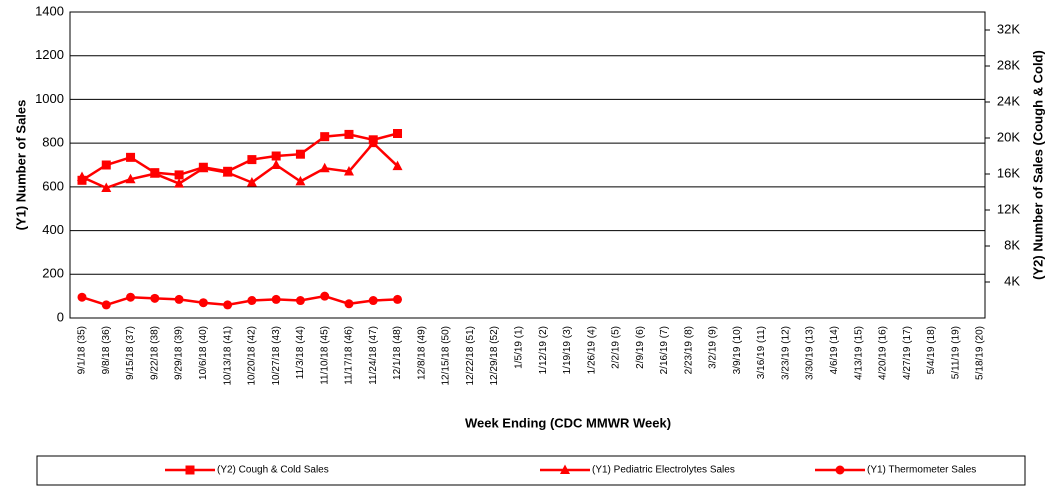 The width and height of the screenshot is (1049, 487). I want to click on y2-tick-label: 4K, so click(1012, 280).